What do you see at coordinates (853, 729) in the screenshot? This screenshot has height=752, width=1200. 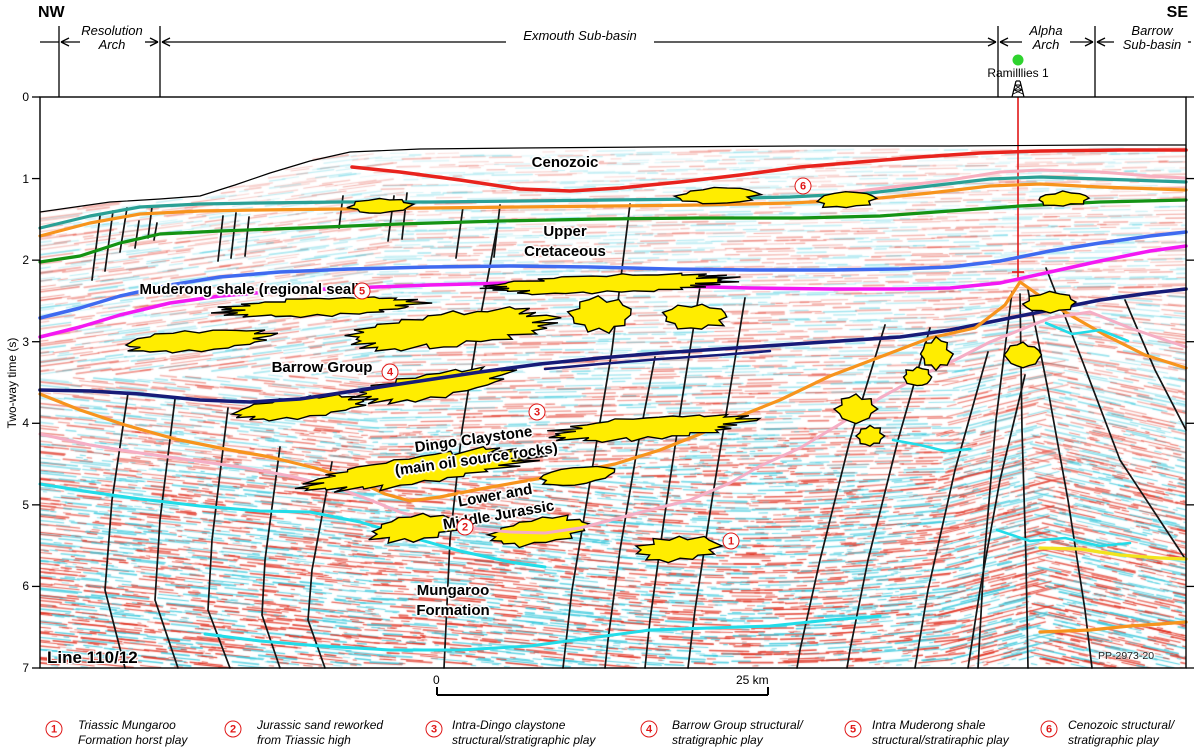 I see `legend-marker-5: 5` at bounding box center [853, 729].